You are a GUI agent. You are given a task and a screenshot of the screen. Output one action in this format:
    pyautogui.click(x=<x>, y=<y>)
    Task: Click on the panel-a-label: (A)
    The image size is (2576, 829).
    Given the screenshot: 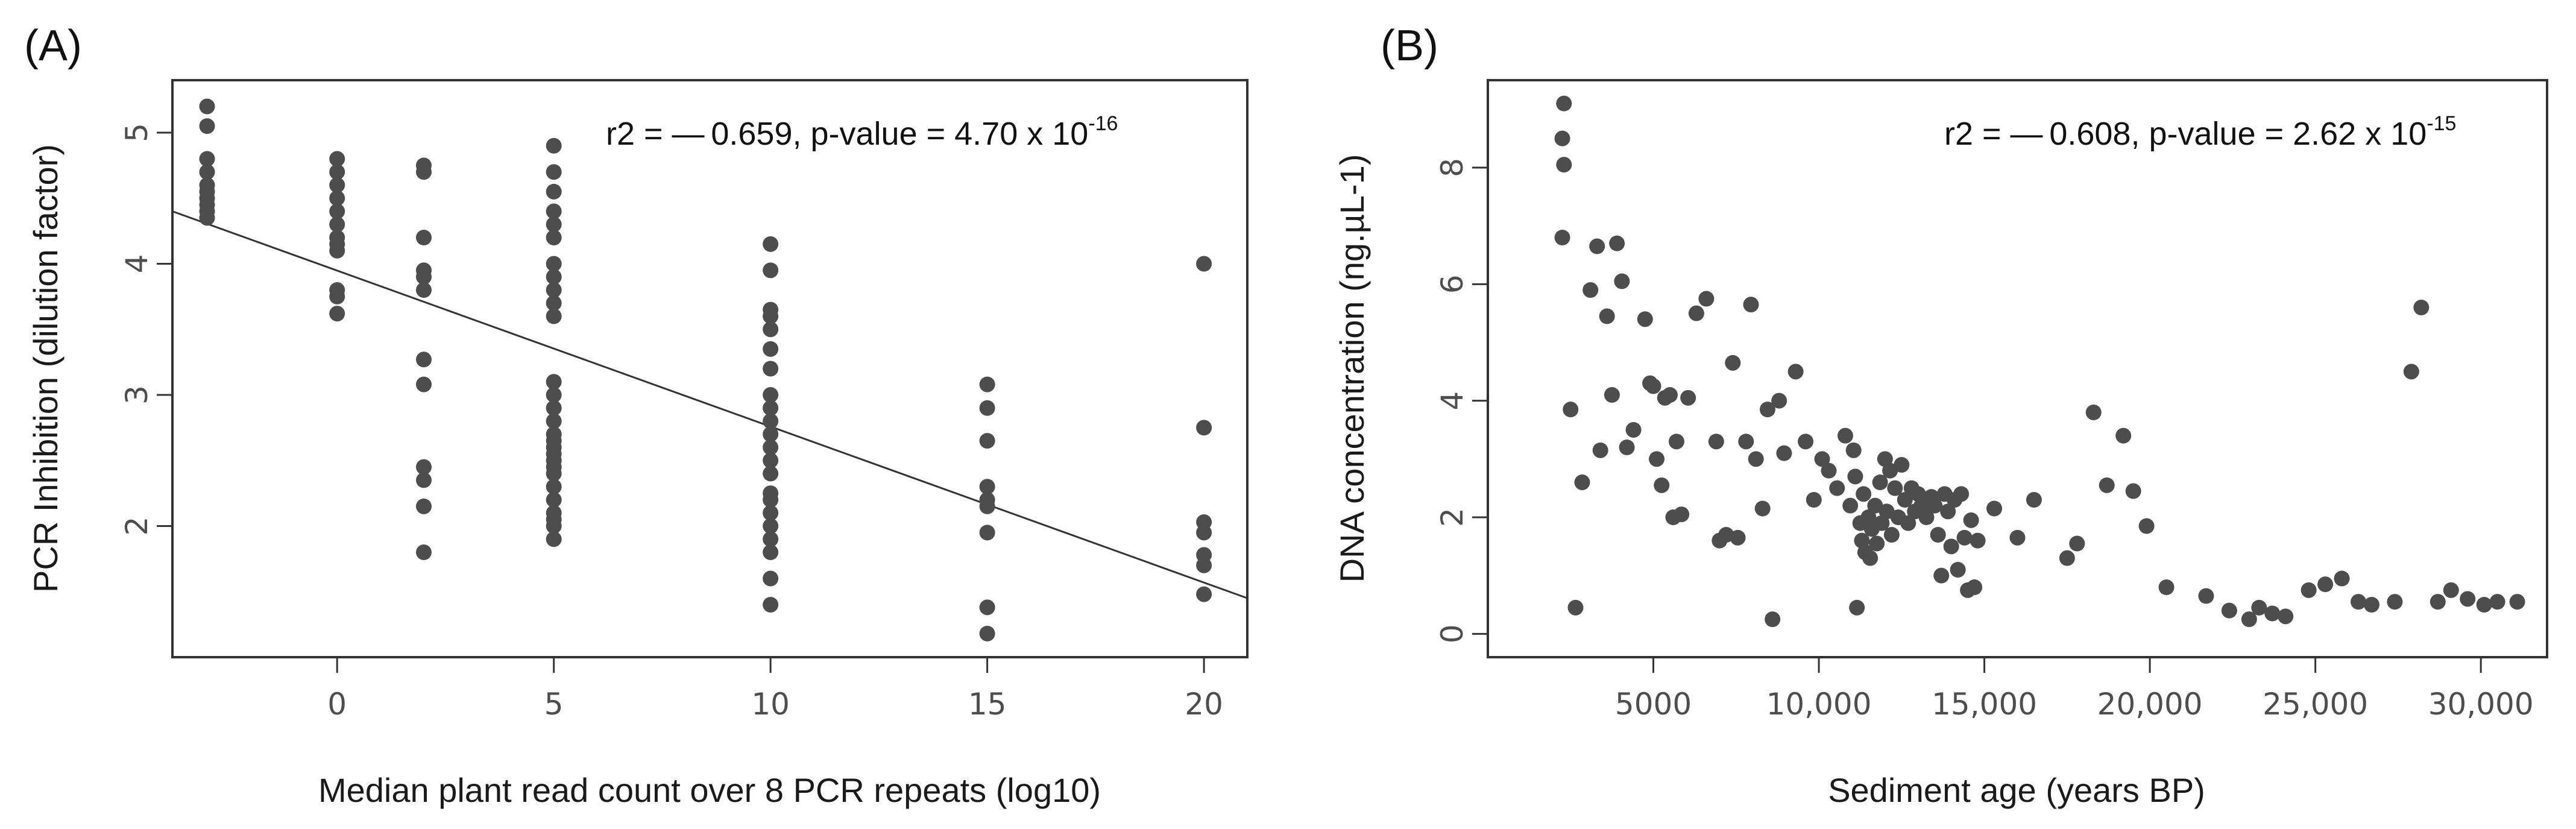 What is the action you would take?
    pyautogui.click(x=53, y=46)
    